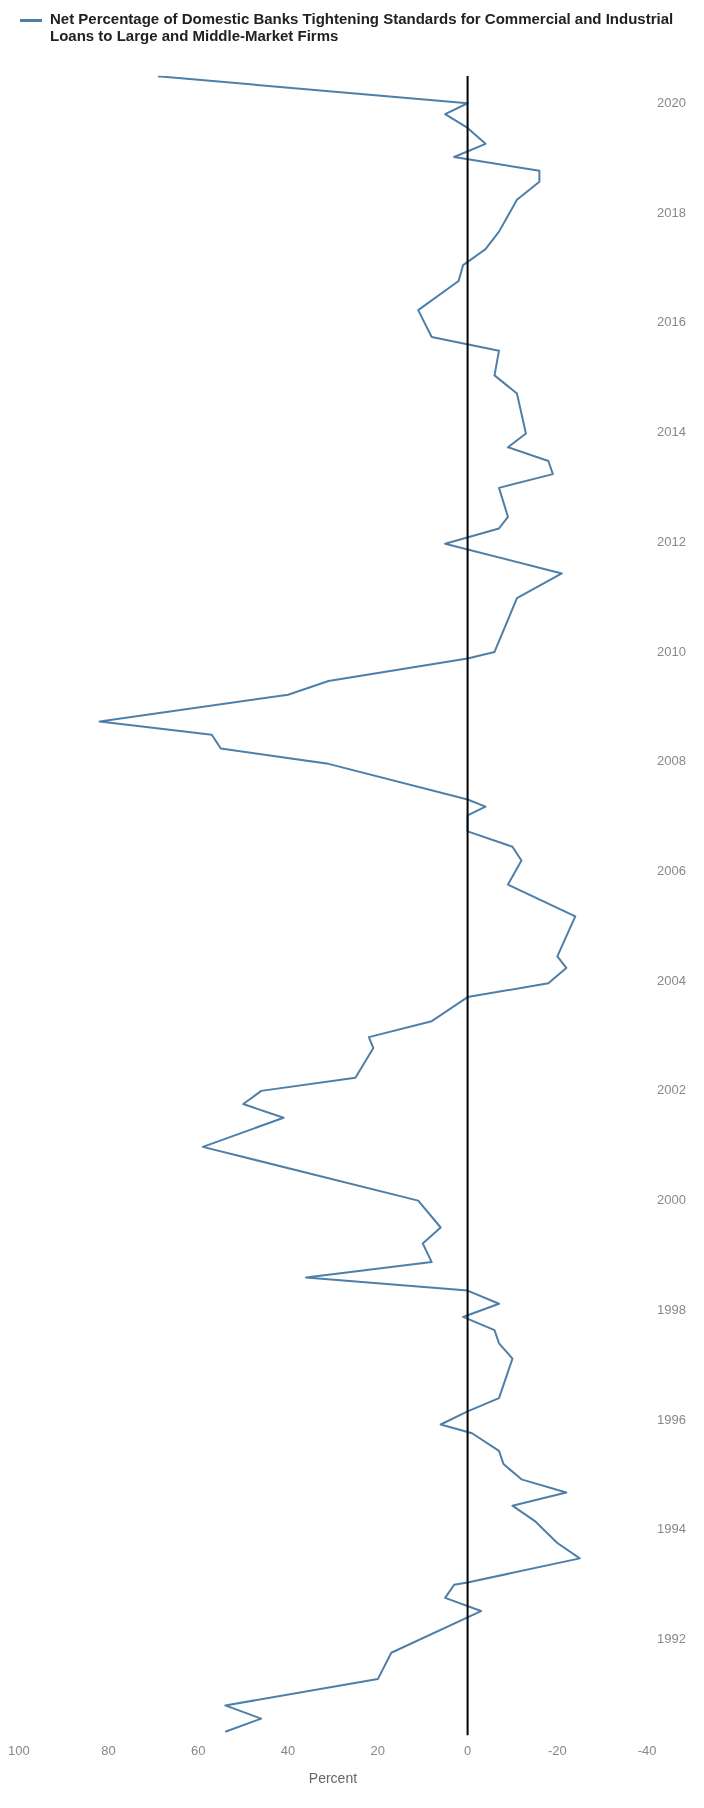  I want to click on legend-label: Net Percentage of Domestic Banks Tightening Standards for Commercial and Industrial Loans to Large and Middle-Market Firms, so click(362, 27).